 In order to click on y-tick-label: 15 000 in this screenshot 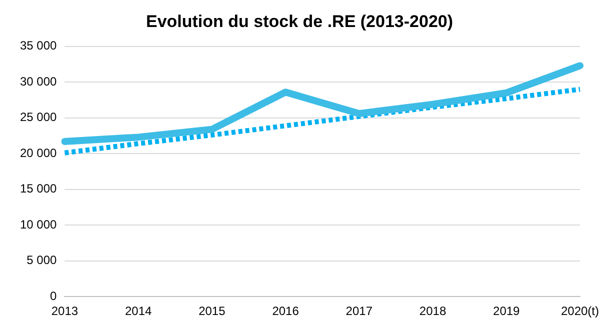, I will do `click(39, 189)`.